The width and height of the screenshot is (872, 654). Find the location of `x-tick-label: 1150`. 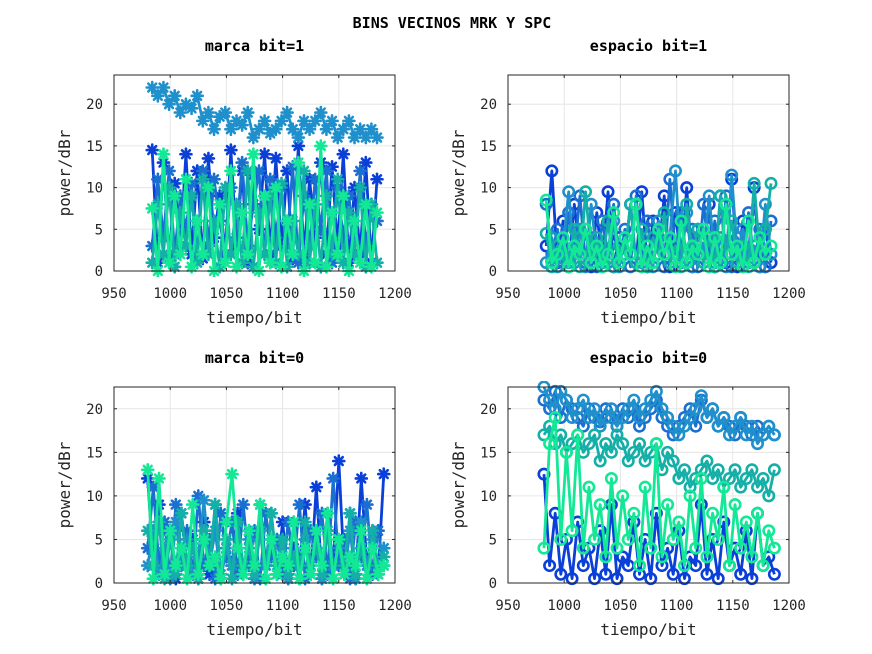

x-tick-label: 1150 is located at coordinates (733, 294).